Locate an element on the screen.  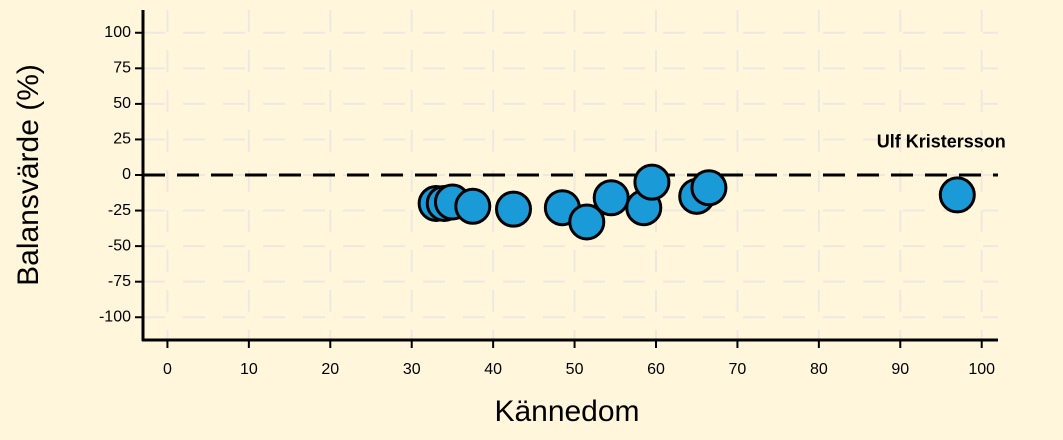
y-tick-label: 75 is located at coordinates (122, 68).